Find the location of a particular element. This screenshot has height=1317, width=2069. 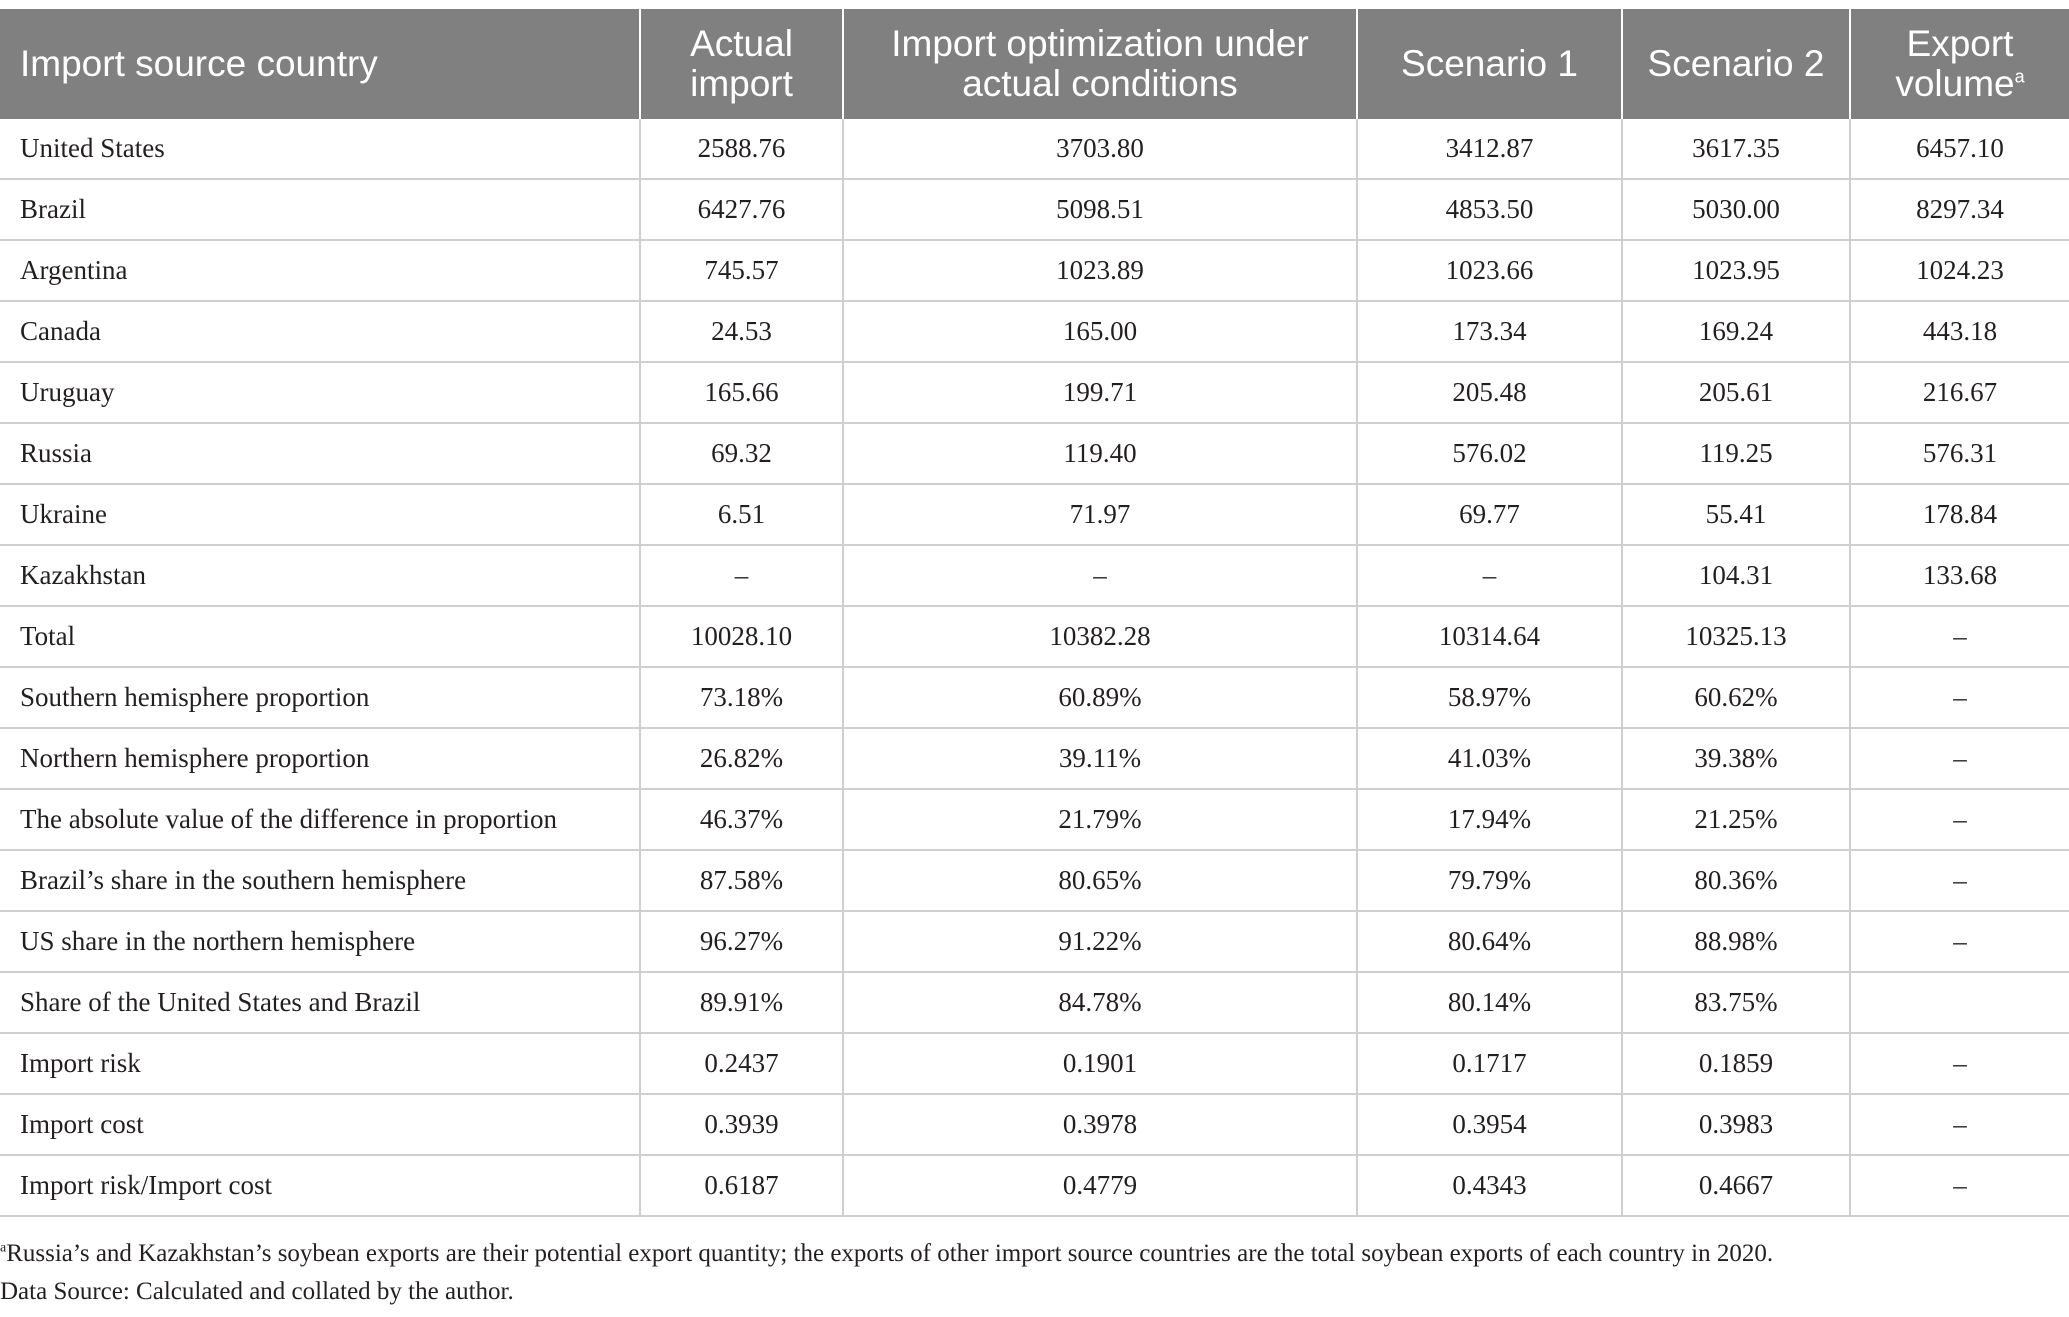

table-row: Import risk 0.2437 0.1901 0.1717 0.1859– is located at coordinates (1034, 1064).